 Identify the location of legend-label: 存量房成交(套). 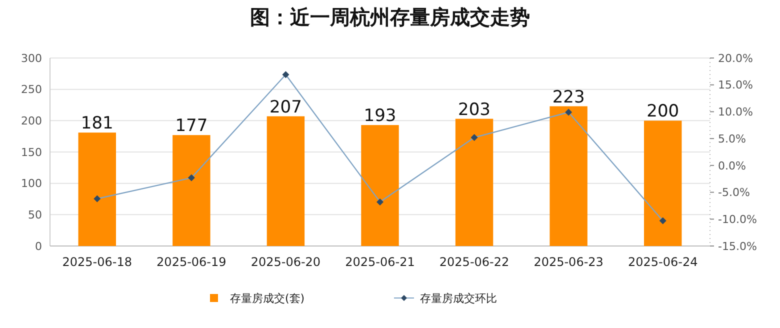
(267, 298).